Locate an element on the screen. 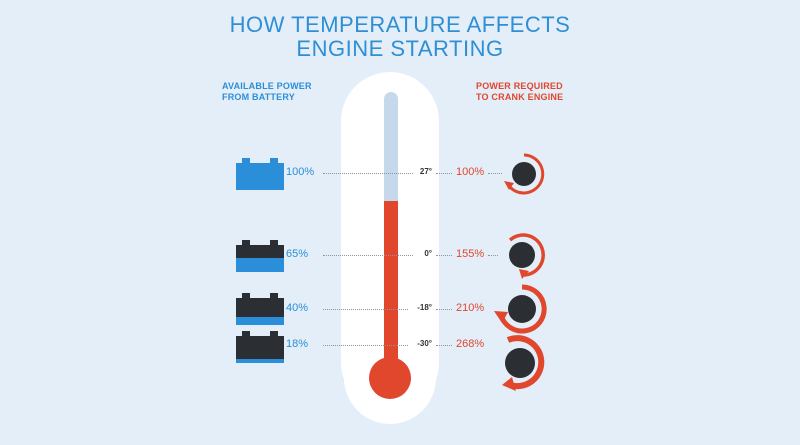 The height and width of the screenshot is (445, 800). required-percent-155: 155% is located at coordinates (470, 254).